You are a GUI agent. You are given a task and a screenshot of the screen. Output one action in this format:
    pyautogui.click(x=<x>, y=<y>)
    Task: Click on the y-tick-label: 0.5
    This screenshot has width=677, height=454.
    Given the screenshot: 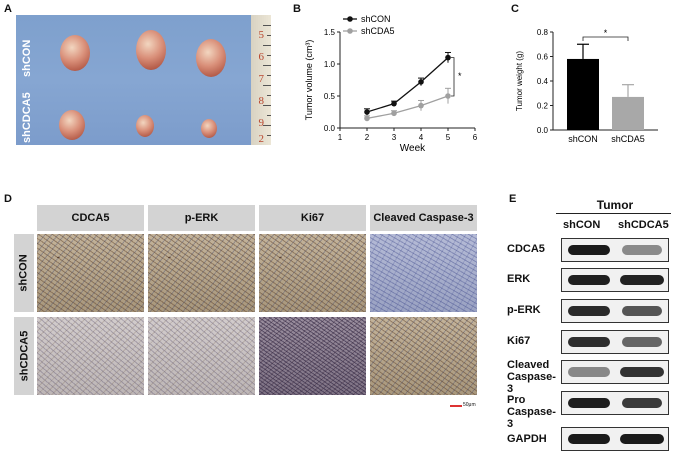 What is the action you would take?
    pyautogui.click(x=330, y=96)
    